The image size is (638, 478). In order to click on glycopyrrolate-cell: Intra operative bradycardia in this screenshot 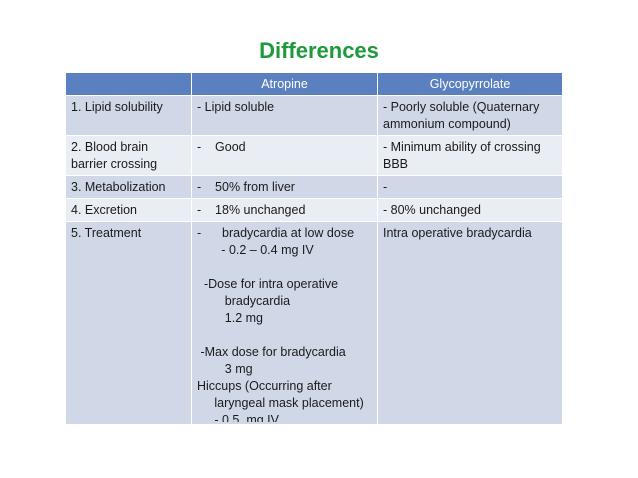, I will do `click(470, 323)`.